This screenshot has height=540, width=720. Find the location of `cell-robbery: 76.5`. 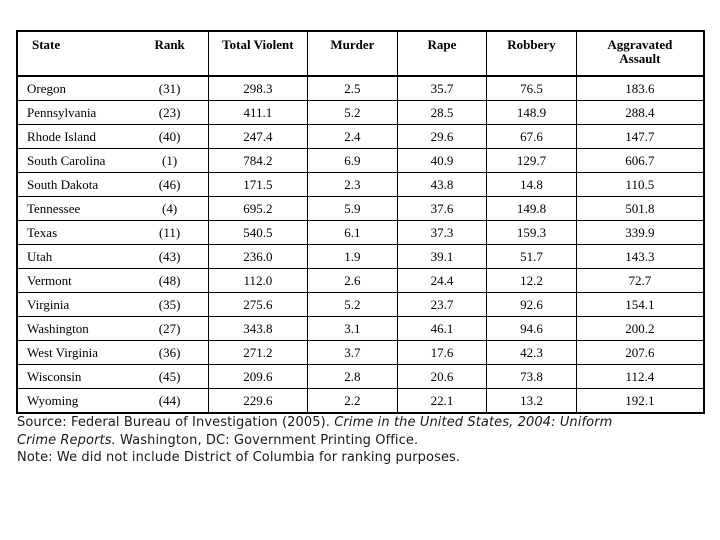

cell-robbery: 76.5 is located at coordinates (531, 88).